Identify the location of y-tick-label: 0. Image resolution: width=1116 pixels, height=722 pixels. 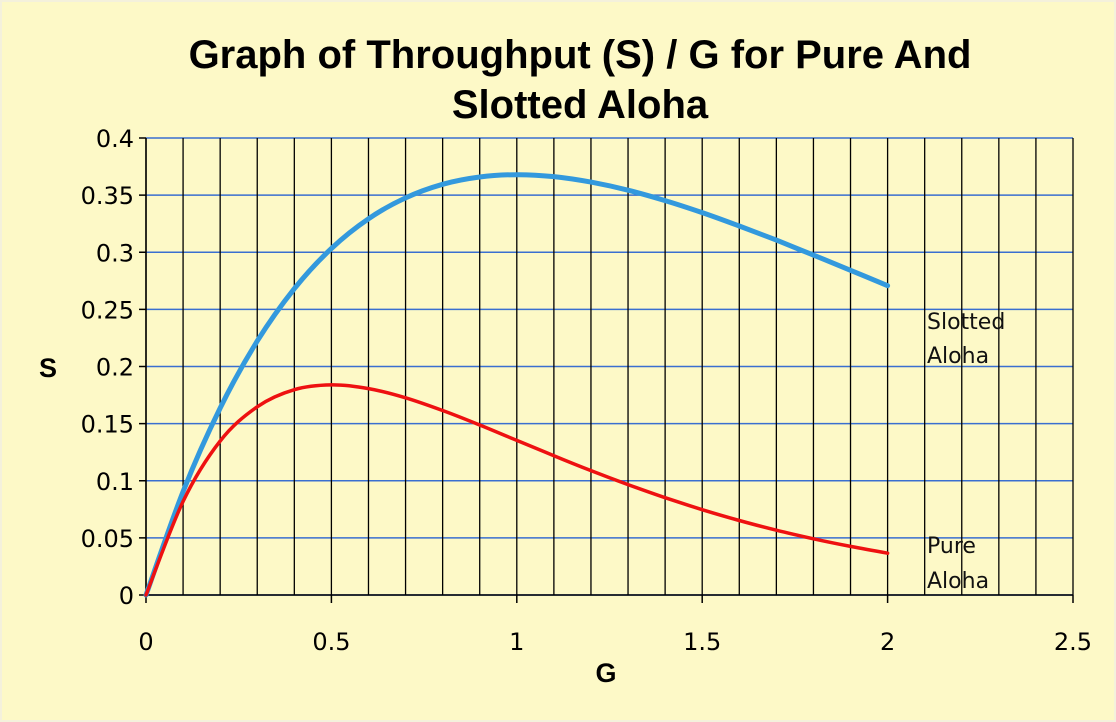
(126, 596).